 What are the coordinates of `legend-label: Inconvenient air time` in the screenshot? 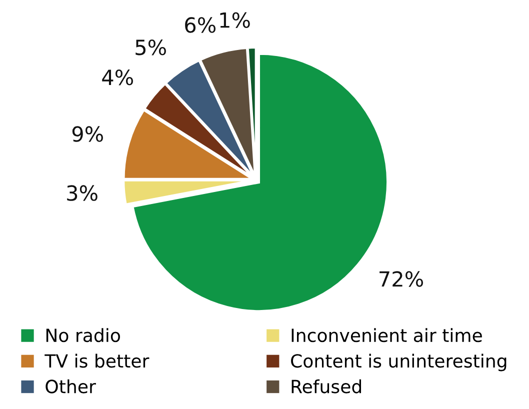 It's located at (387, 335).